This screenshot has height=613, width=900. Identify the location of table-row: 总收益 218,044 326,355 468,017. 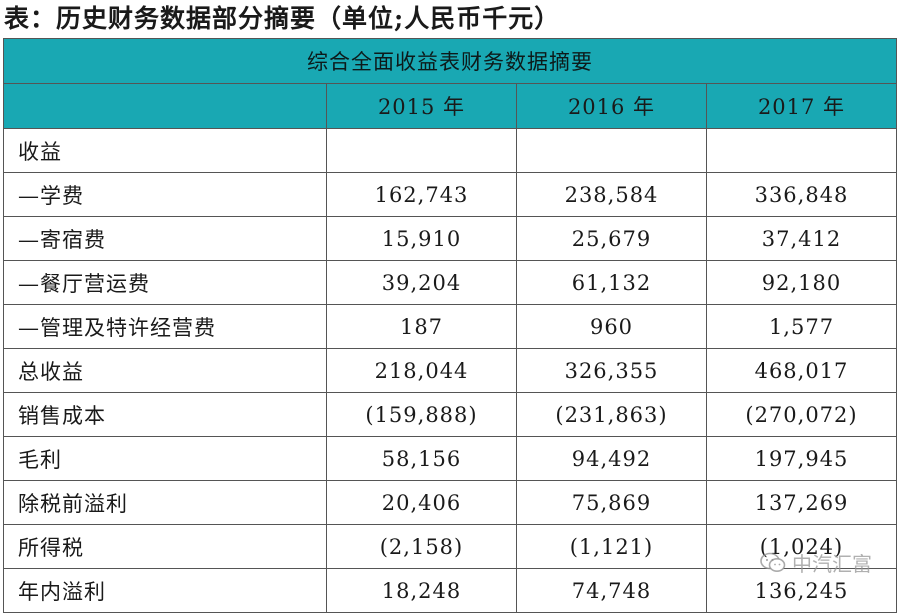
(450, 370).